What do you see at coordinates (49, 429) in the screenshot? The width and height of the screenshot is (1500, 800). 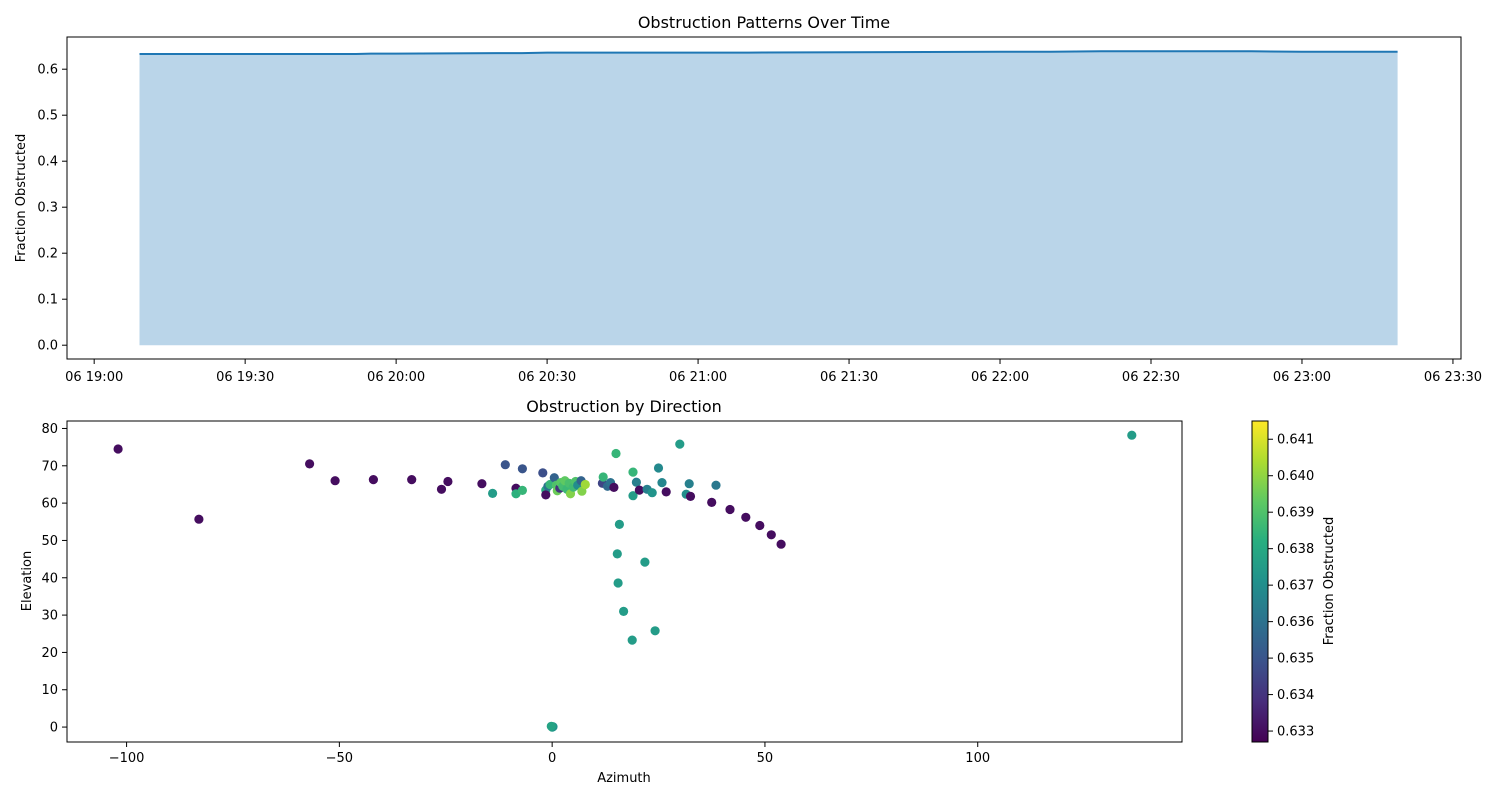 I see `direction-y-tick-label: 80` at bounding box center [49, 429].